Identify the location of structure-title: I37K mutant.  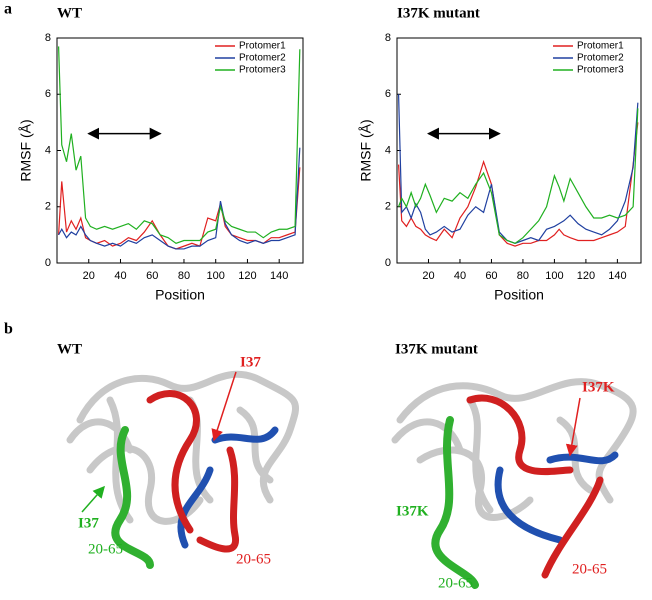
(436, 349).